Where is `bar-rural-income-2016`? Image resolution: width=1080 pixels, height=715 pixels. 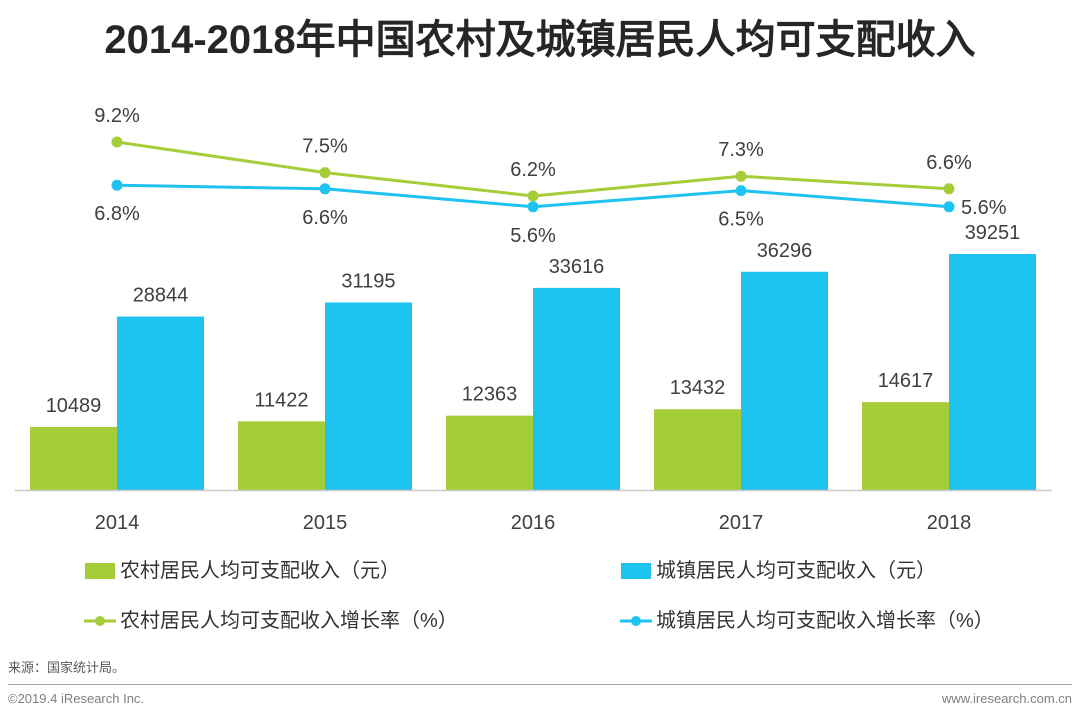 bar-rural-income-2016 is located at coordinates (489, 452).